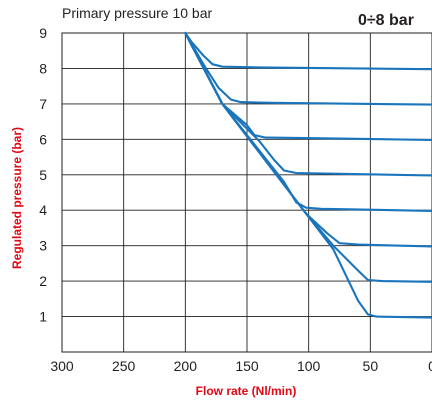 The width and height of the screenshot is (432, 403). Describe the element at coordinates (309, 366) in the screenshot. I see `x-tick-label: 100` at that location.